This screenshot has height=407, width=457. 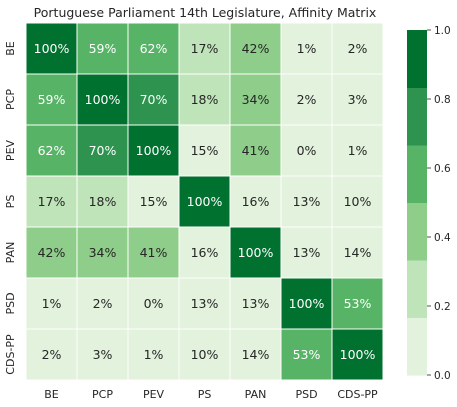 I want to click on colorbar-tick-label: 0.4, so click(x=442, y=238).